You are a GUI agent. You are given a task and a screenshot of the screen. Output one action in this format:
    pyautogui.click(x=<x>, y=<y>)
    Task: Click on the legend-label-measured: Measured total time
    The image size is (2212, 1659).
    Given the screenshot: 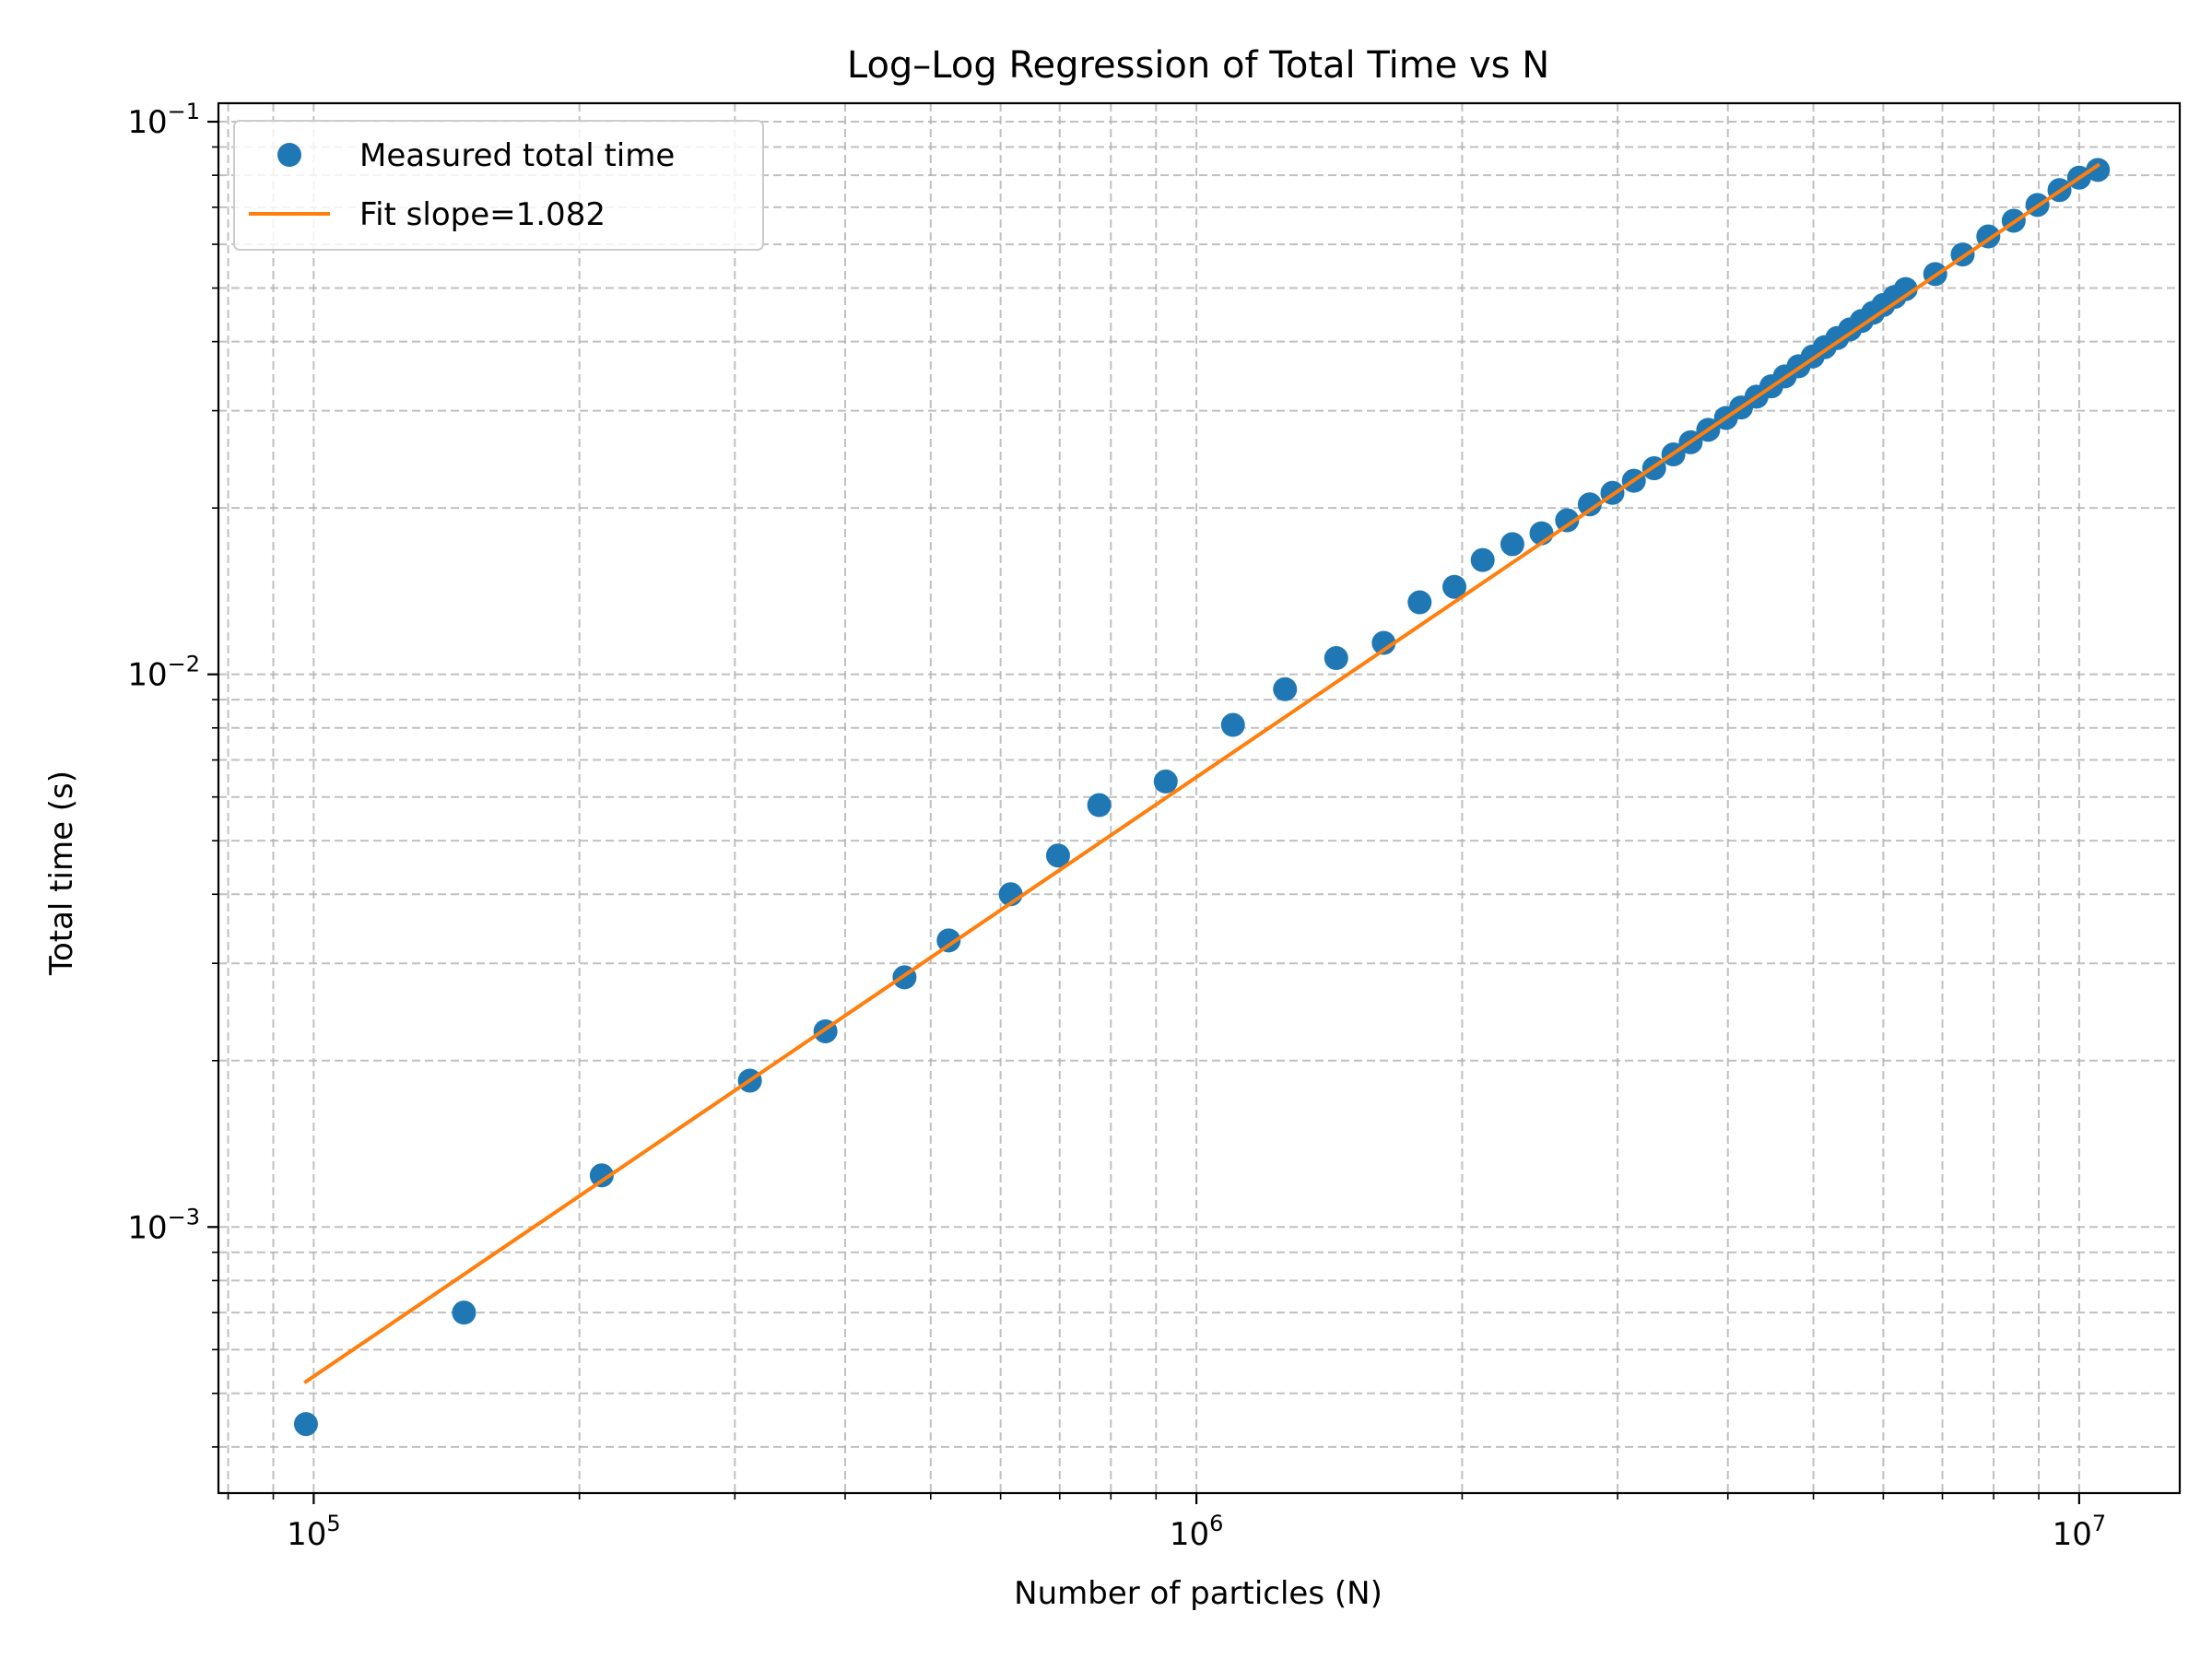 What is the action you would take?
    pyautogui.click(x=517, y=155)
    